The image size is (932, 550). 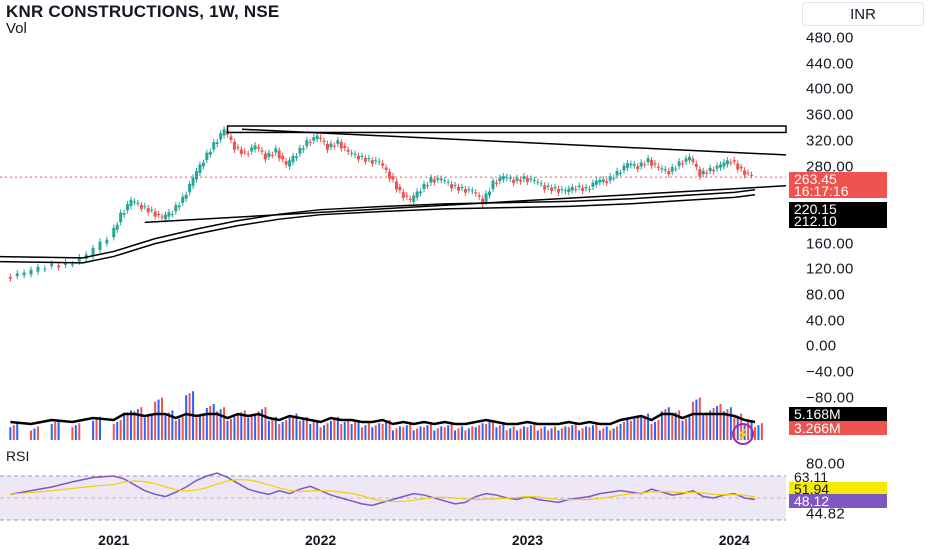 I want to click on price-tick-label: 320.00, so click(x=830, y=141).